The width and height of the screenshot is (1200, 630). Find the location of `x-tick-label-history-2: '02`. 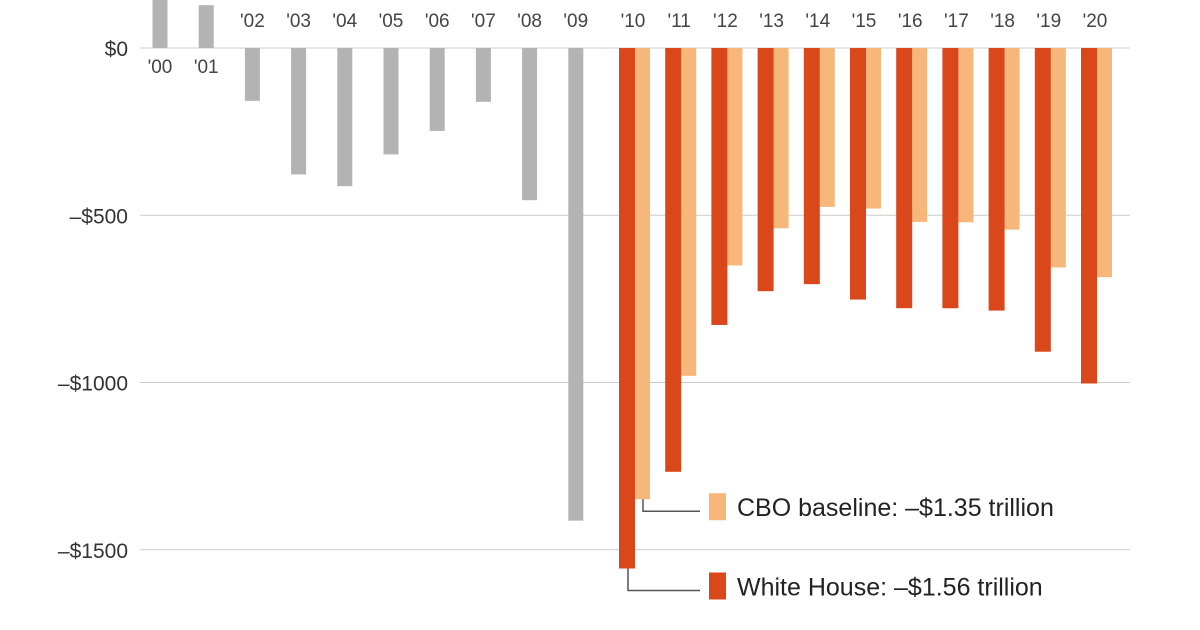

x-tick-label-history-2: '02 is located at coordinates (252, 21).